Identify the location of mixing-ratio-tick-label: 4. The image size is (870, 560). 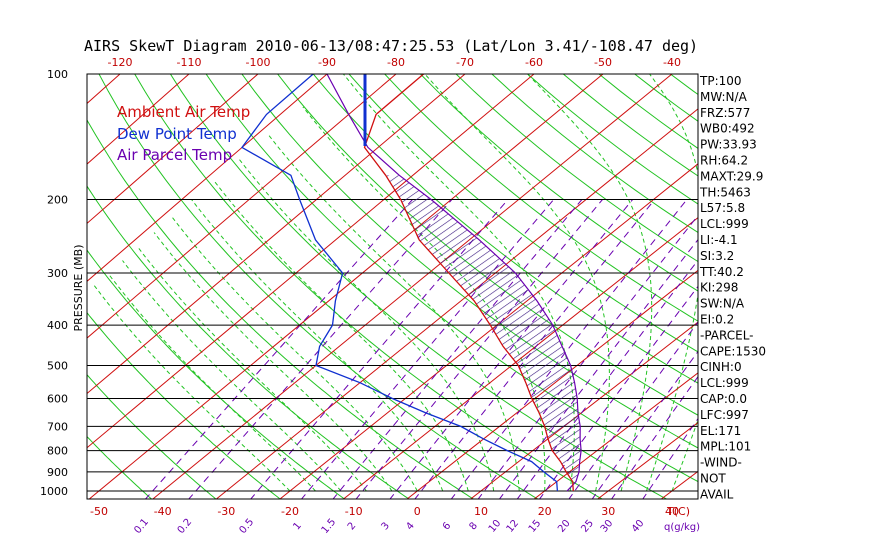
(410, 526).